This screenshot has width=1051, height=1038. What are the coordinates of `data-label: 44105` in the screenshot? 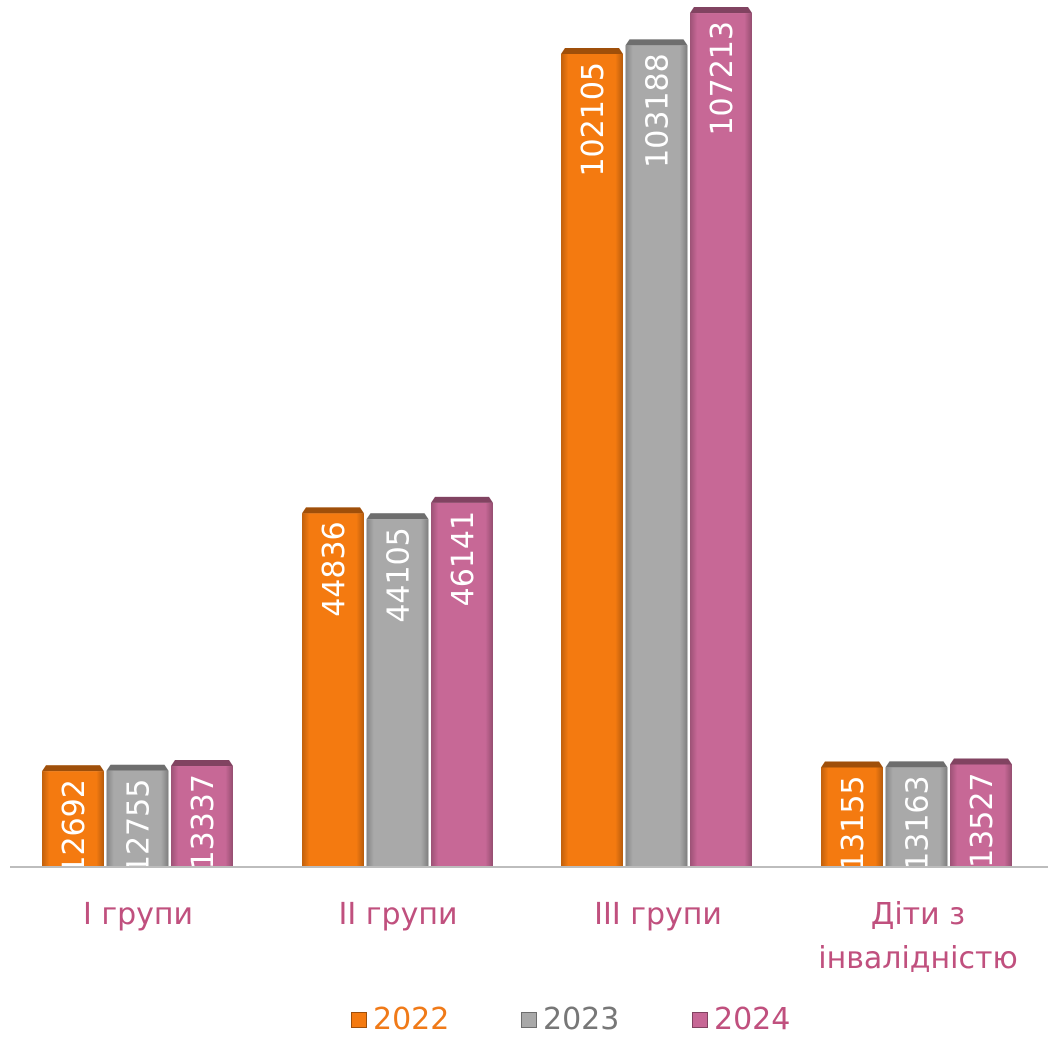 It's located at (399, 574).